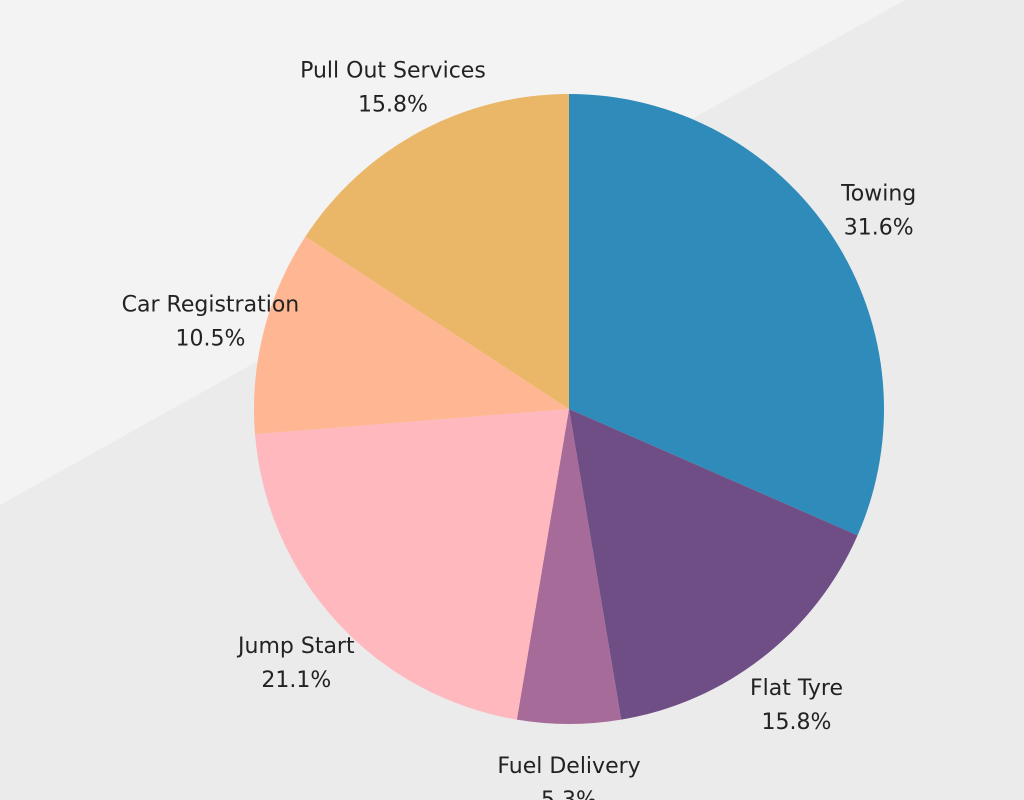 This screenshot has height=800, width=1024. I want to click on slice-label-group: Pull Out Services 15.8%, so click(393, 88).